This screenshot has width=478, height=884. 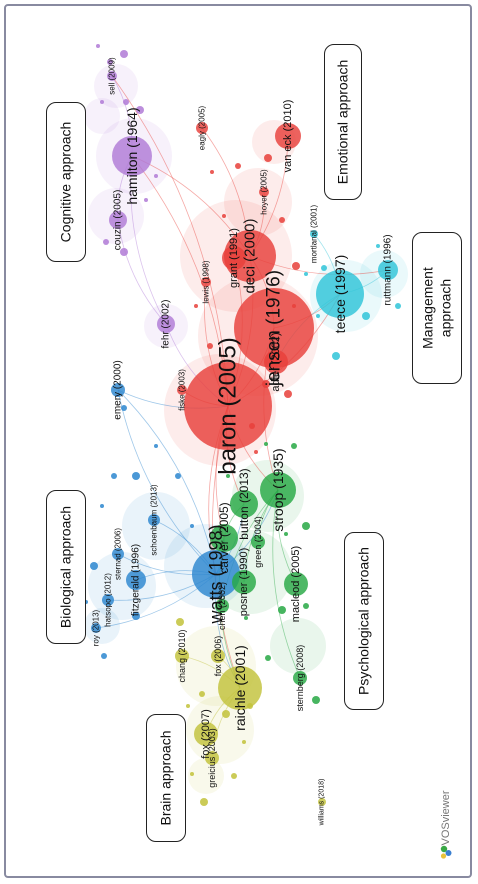 I want to click on node-lewis-1998, so click(x=206, y=282).